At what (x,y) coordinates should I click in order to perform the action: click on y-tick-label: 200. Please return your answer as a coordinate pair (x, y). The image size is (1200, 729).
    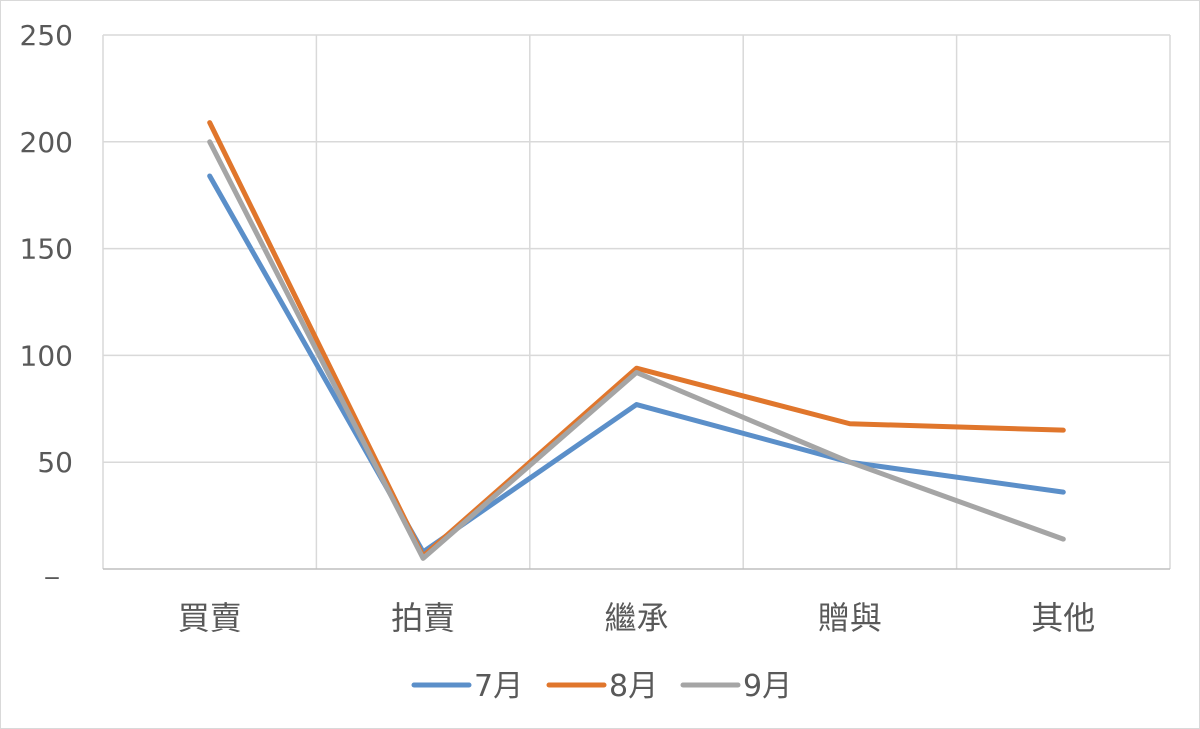
    Looking at the image, I should click on (46, 142).